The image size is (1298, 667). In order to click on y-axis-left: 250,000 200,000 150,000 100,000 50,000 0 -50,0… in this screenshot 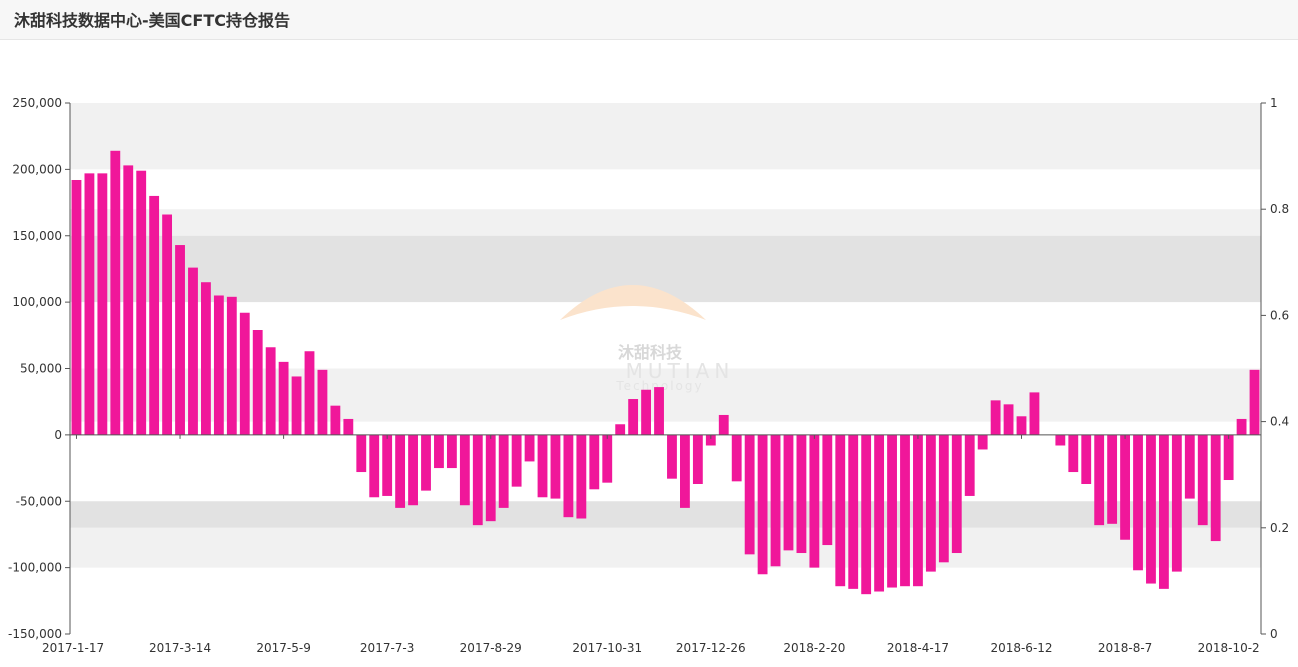, I will do `click(39, 368)`.